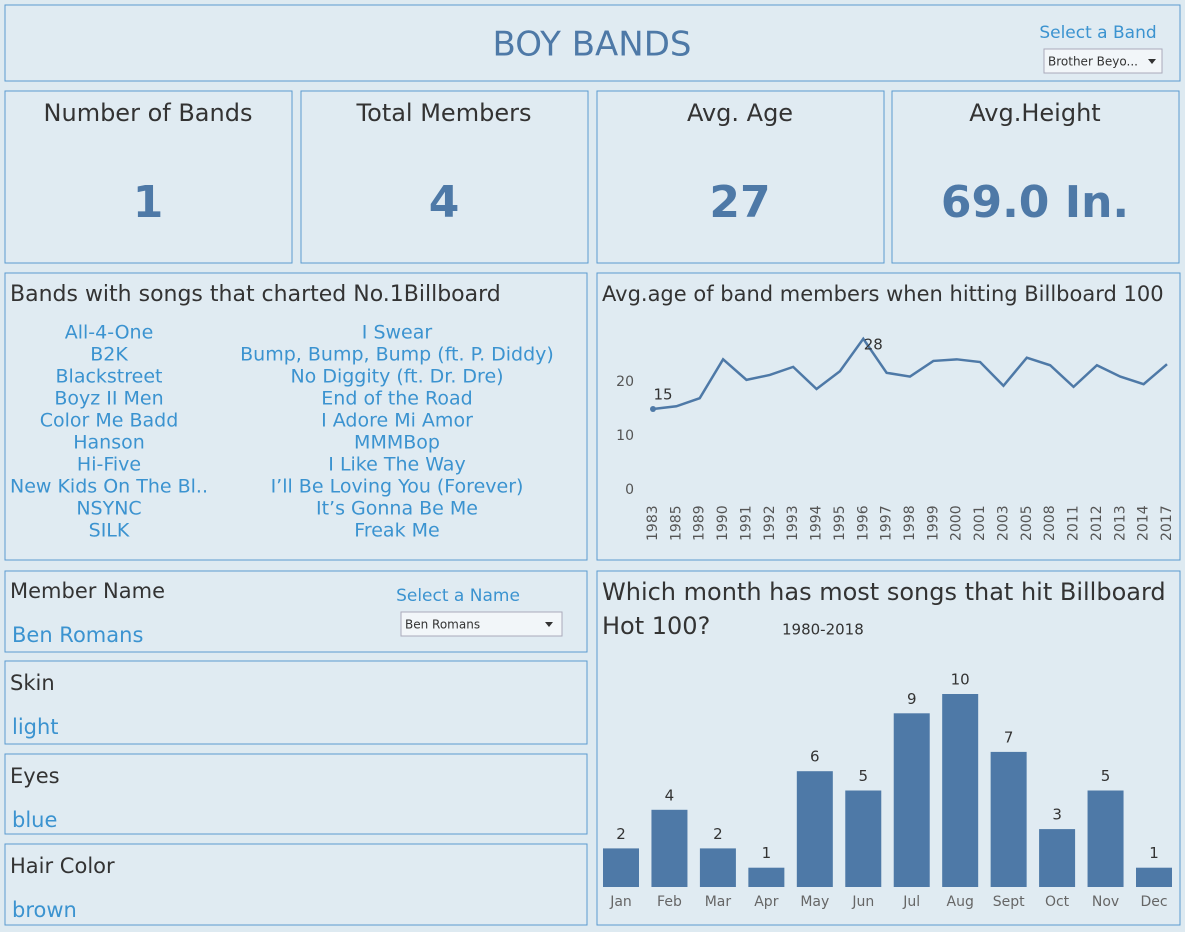 This screenshot has height=932, width=1185. I want to click on band-item: New Kids On The Bl.., so click(109, 487).